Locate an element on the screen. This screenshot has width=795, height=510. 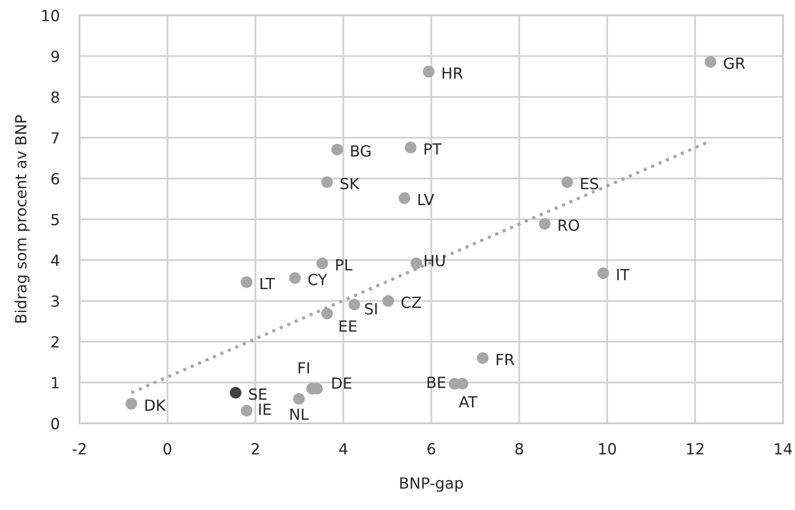
y-tick-label: 8 is located at coordinates (55, 97).